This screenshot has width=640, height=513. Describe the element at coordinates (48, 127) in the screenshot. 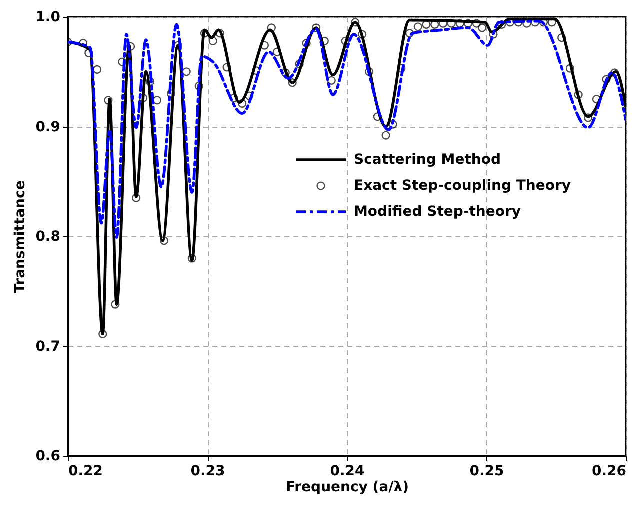

I see `y-tick-label: 0.9` at that location.